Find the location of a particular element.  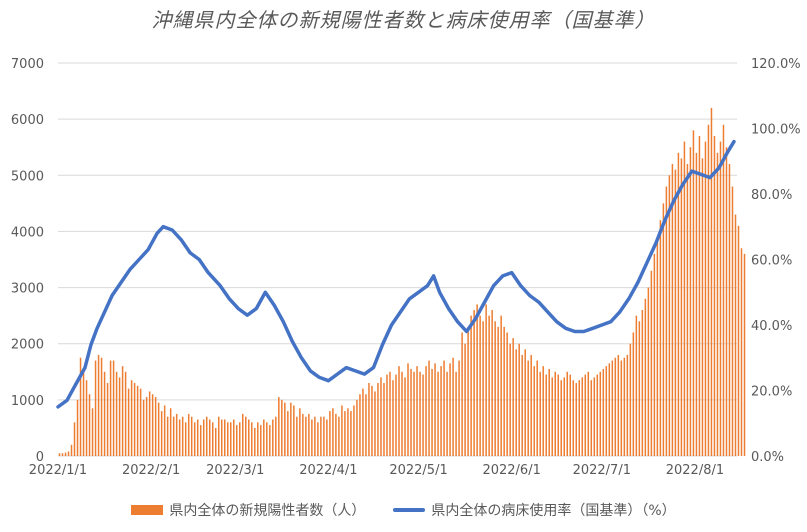

y-left-tick-label: 7000 is located at coordinates (27, 64).